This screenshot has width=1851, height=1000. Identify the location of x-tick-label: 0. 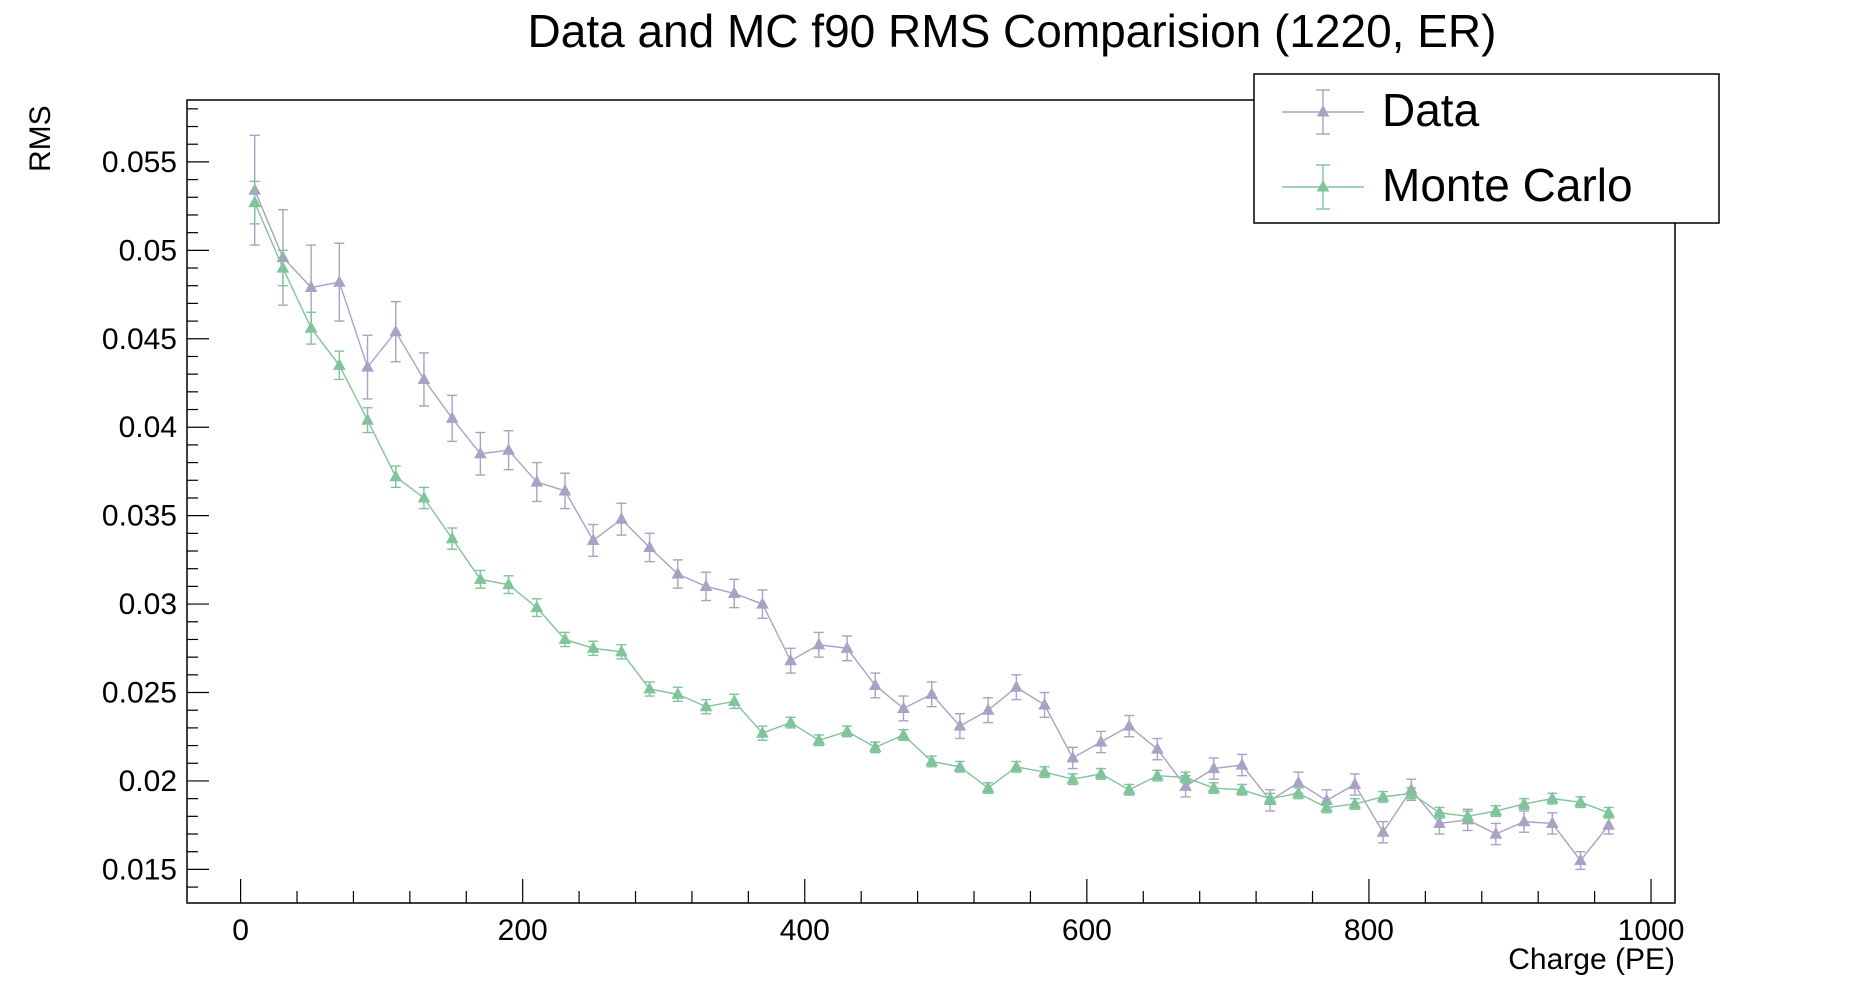
(240, 930).